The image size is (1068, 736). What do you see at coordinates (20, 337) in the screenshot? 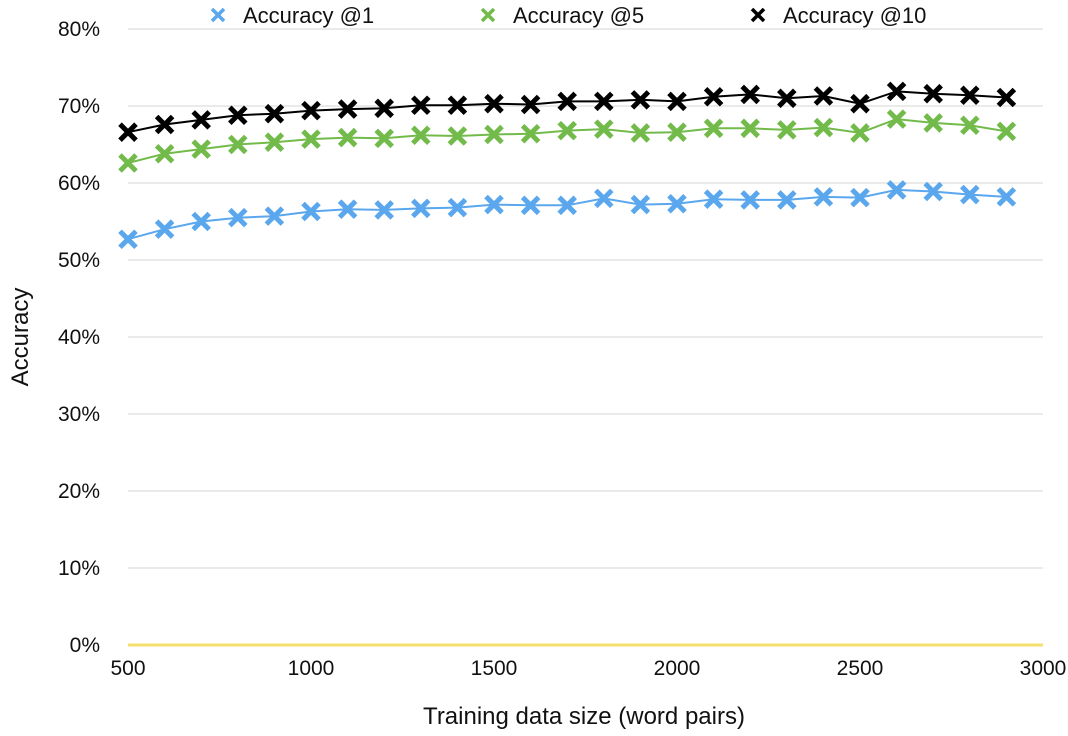
I see `y-axis-title: Accuracy` at bounding box center [20, 337].